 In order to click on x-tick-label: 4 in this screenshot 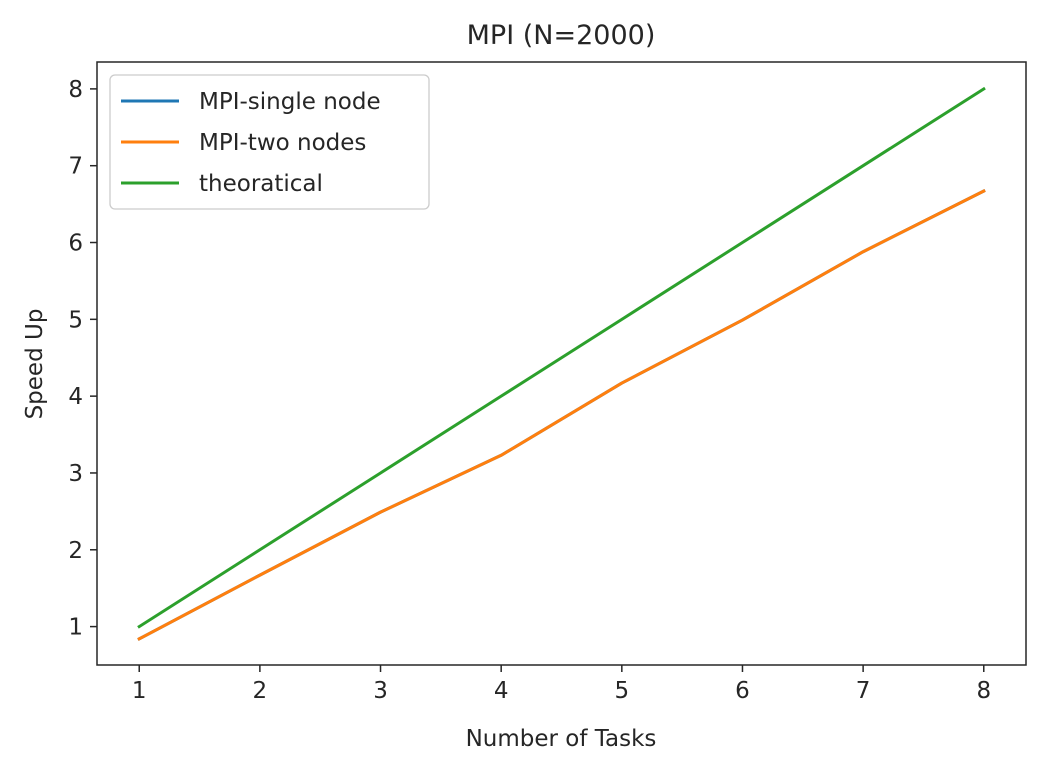, I will do `click(501, 691)`.